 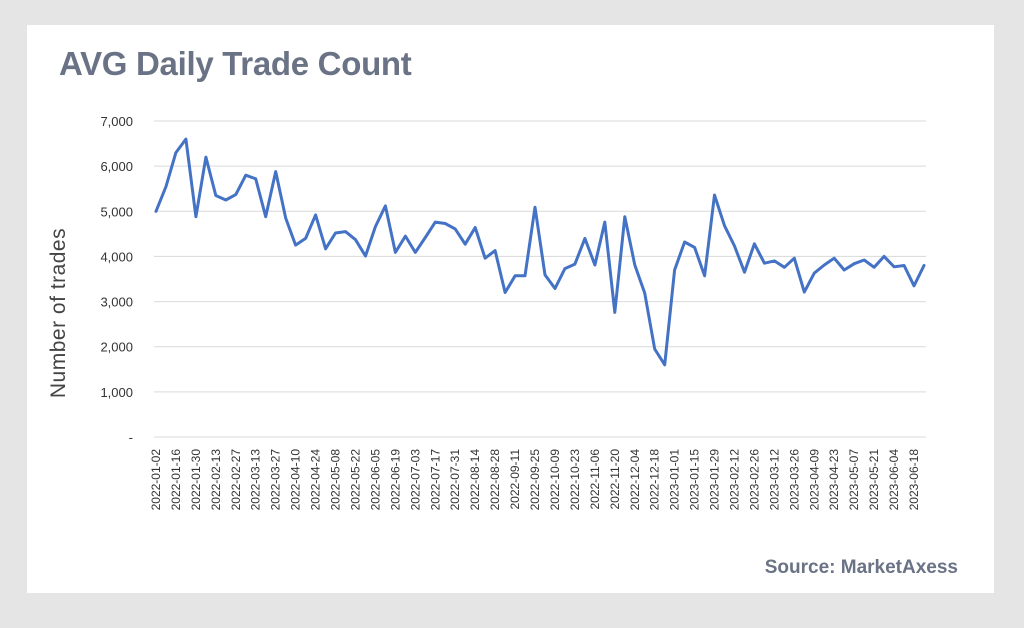 What do you see at coordinates (595, 479) in the screenshot?
I see `x-tick-label: 2022-11-06` at bounding box center [595, 479].